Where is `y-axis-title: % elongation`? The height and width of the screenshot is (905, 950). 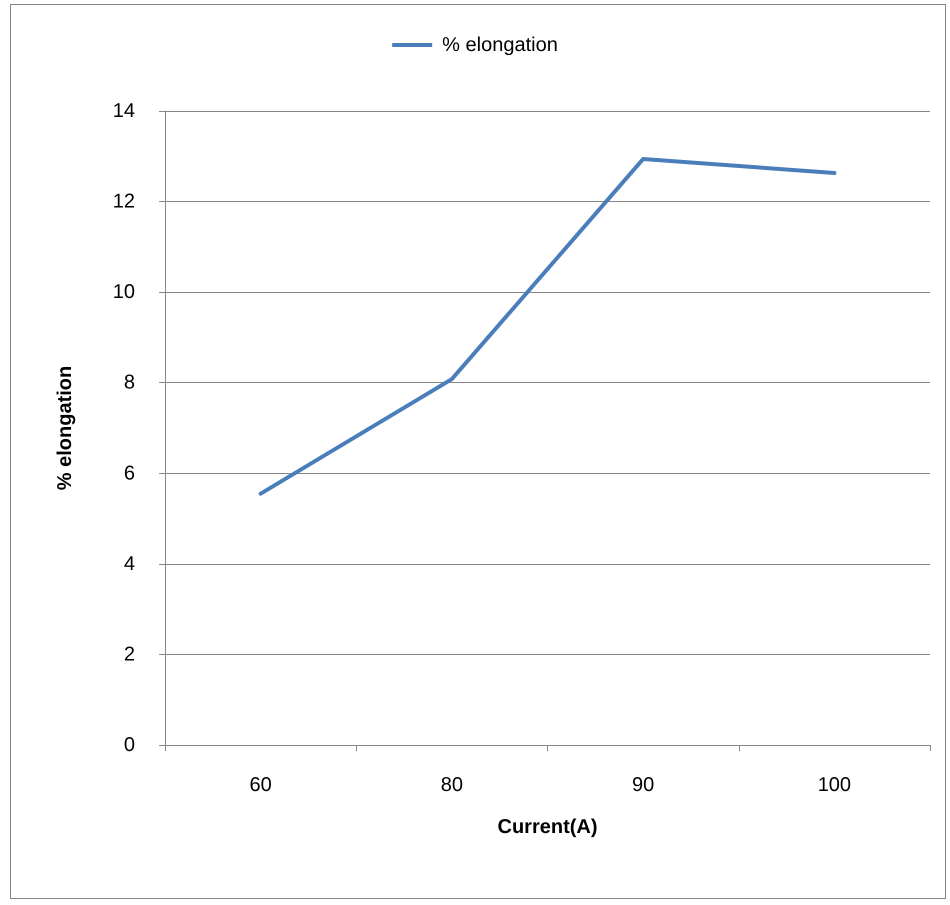
y-axis-title: % elongation is located at coordinates (65, 428).